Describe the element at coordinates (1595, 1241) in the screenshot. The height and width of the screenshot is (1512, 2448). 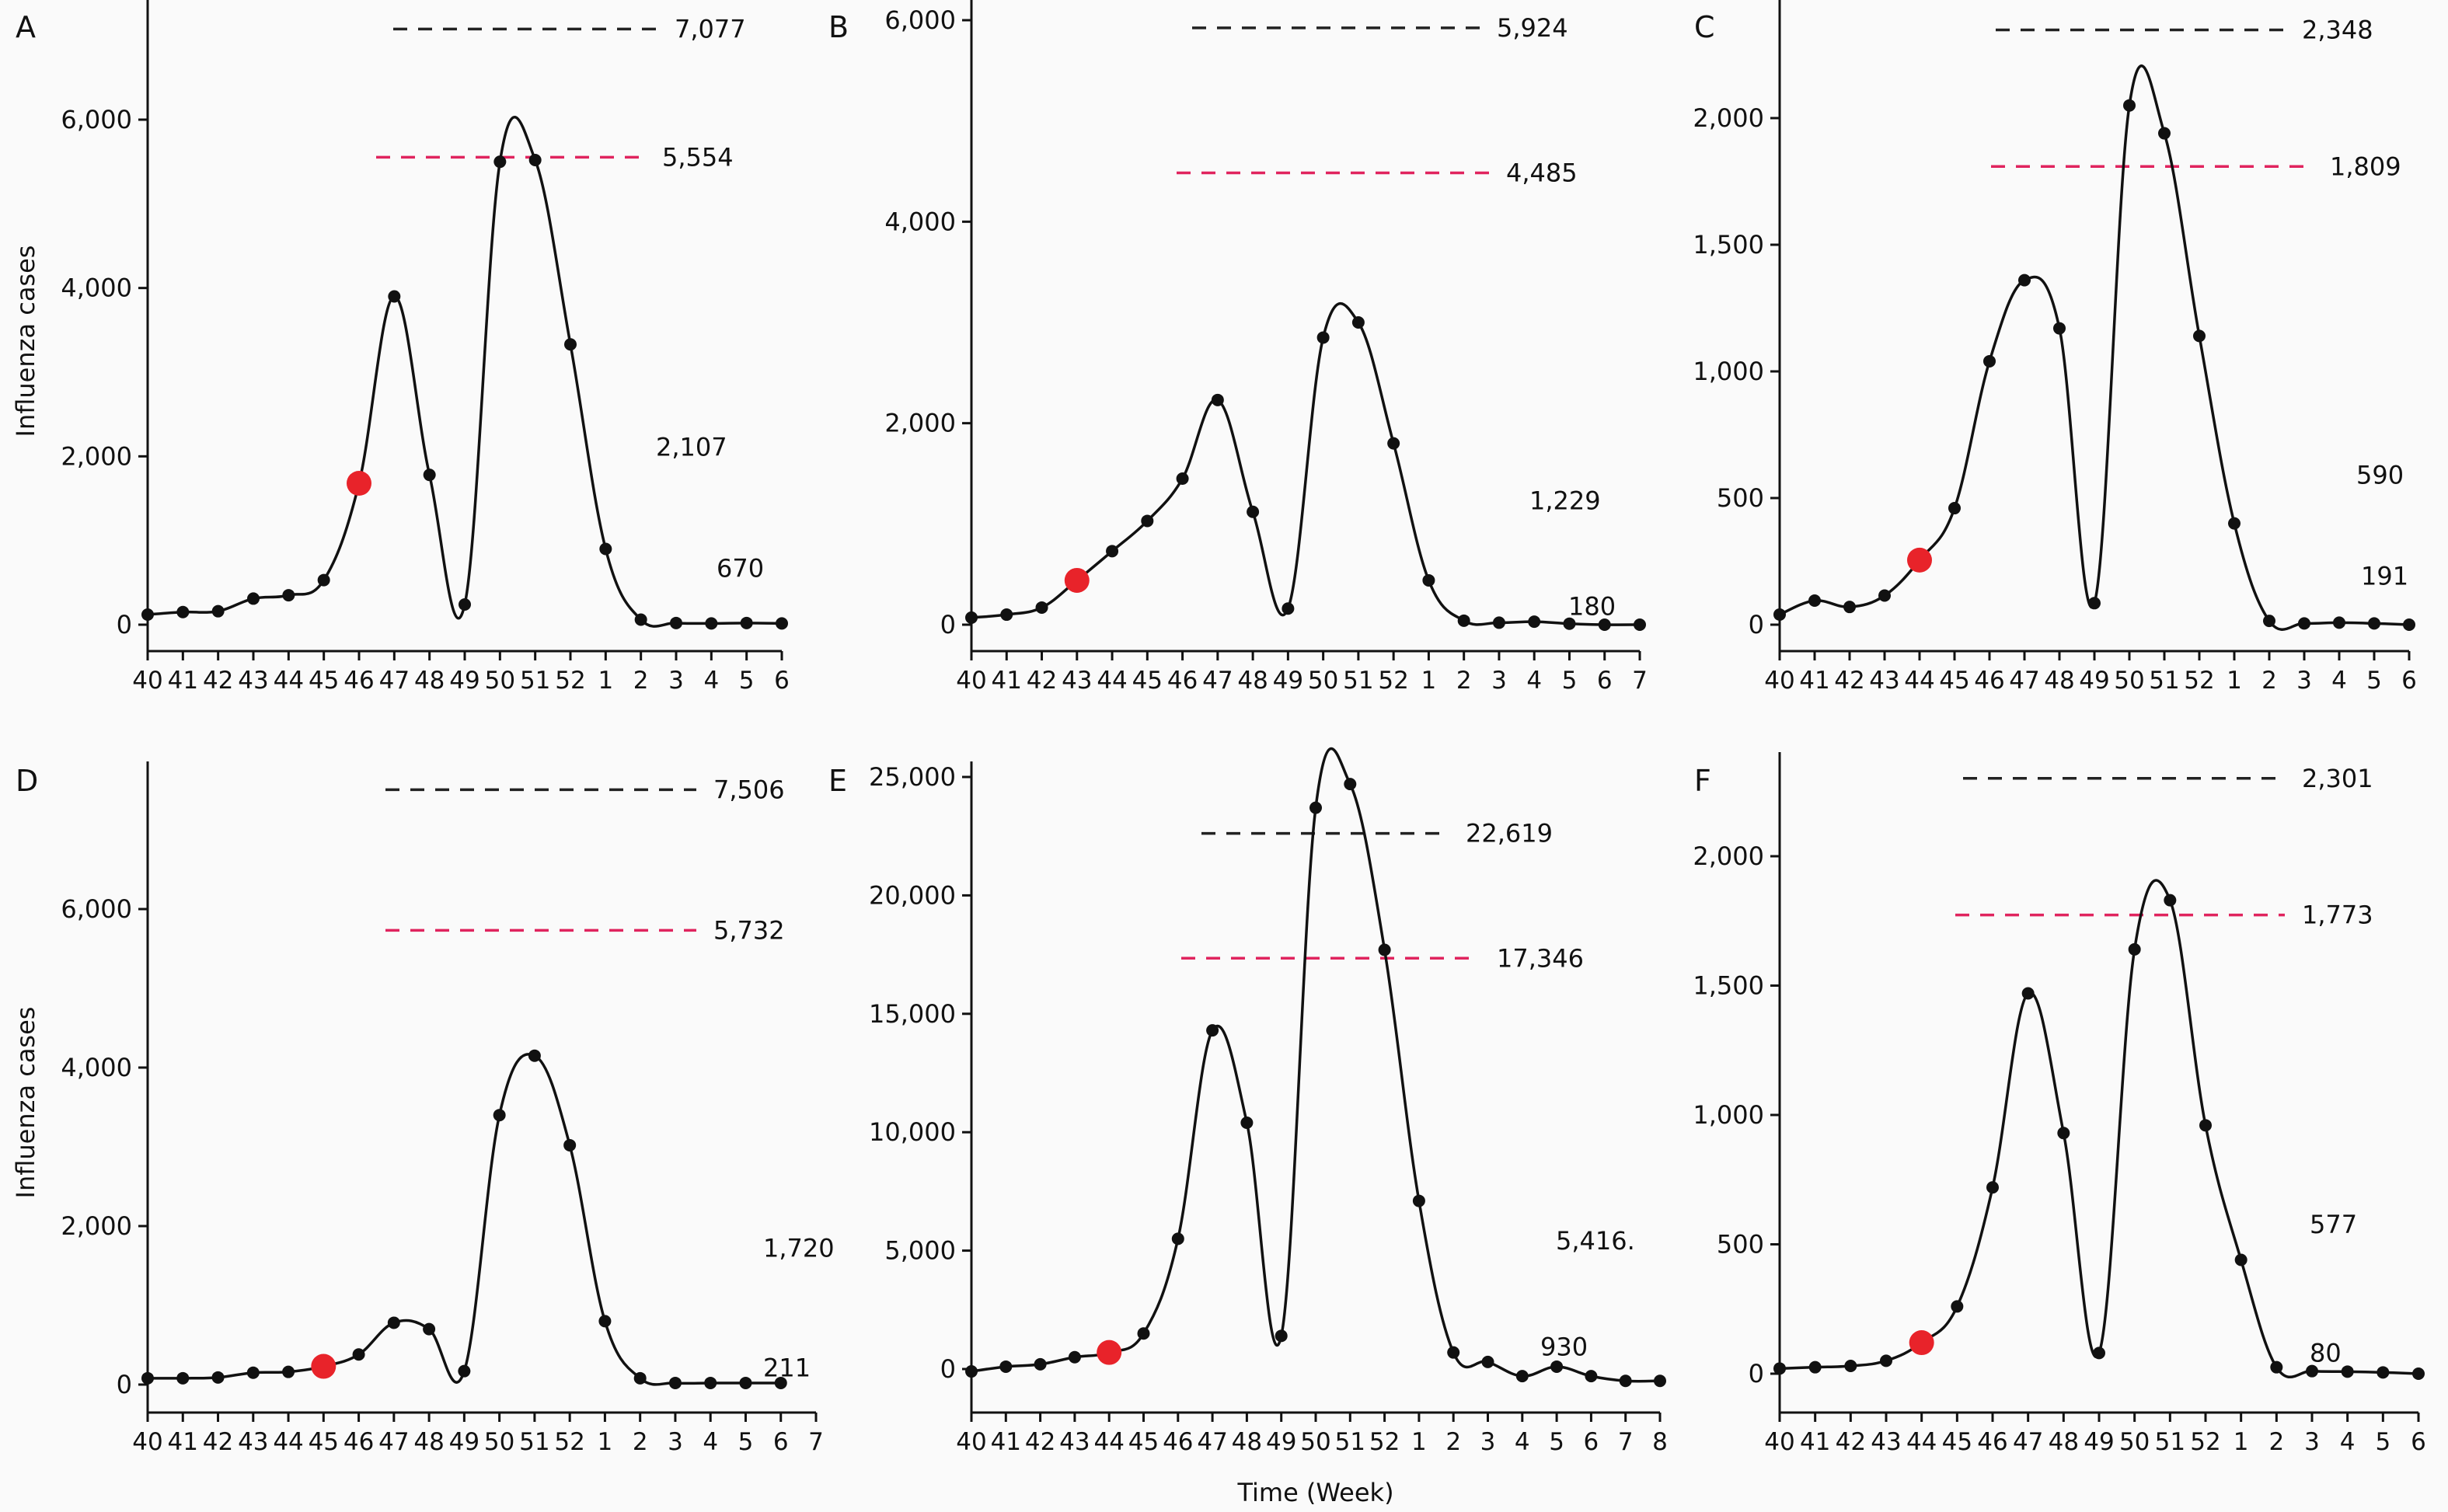
I see `threshold-label: 5,416.` at that location.